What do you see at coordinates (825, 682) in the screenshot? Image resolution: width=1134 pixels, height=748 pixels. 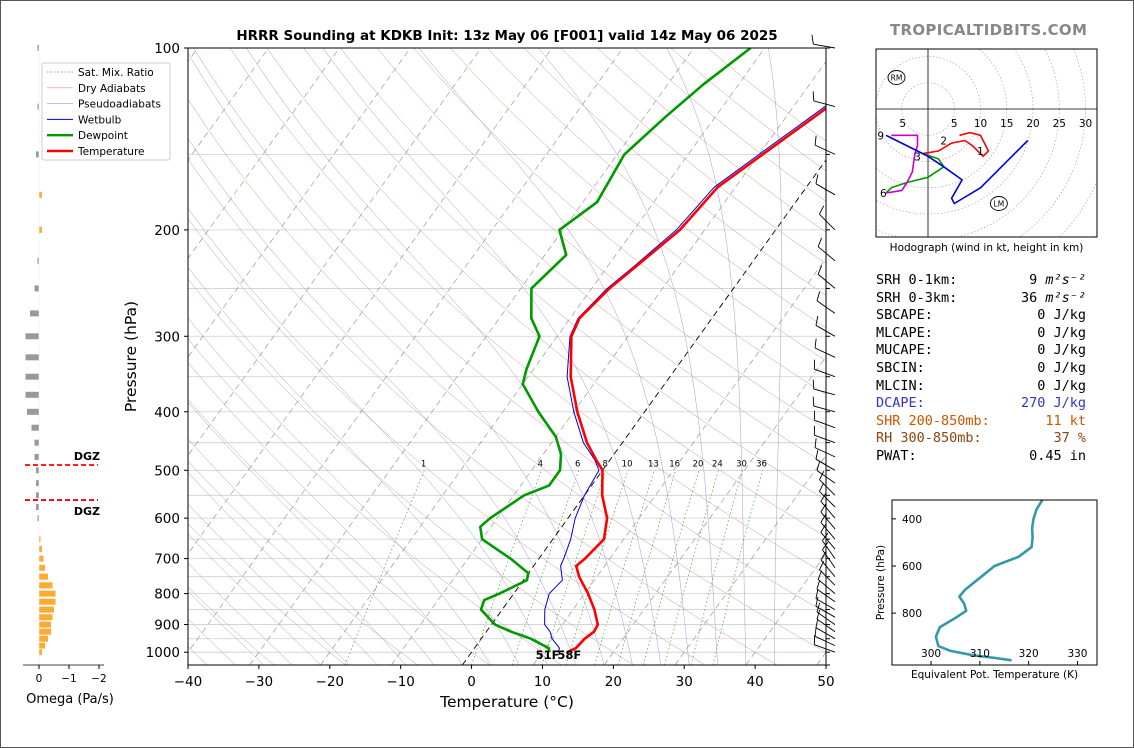 I see `x-tick-label: 50` at bounding box center [825, 682].